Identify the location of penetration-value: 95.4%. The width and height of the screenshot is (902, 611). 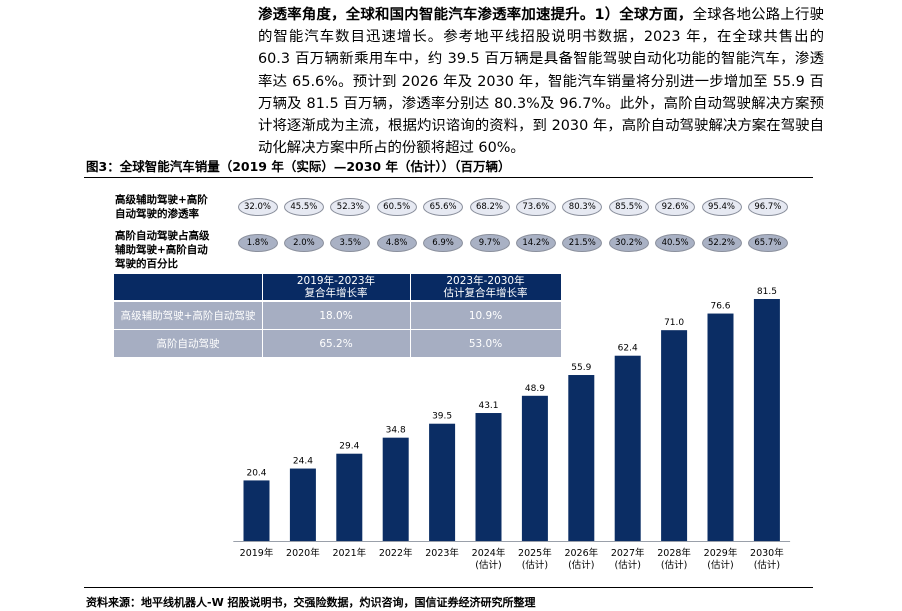
(721, 207).